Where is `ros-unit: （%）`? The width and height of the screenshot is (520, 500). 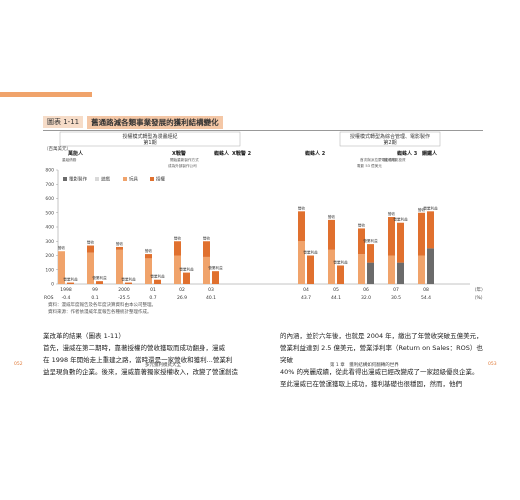
ros-unit: （%） is located at coordinates (478, 298).